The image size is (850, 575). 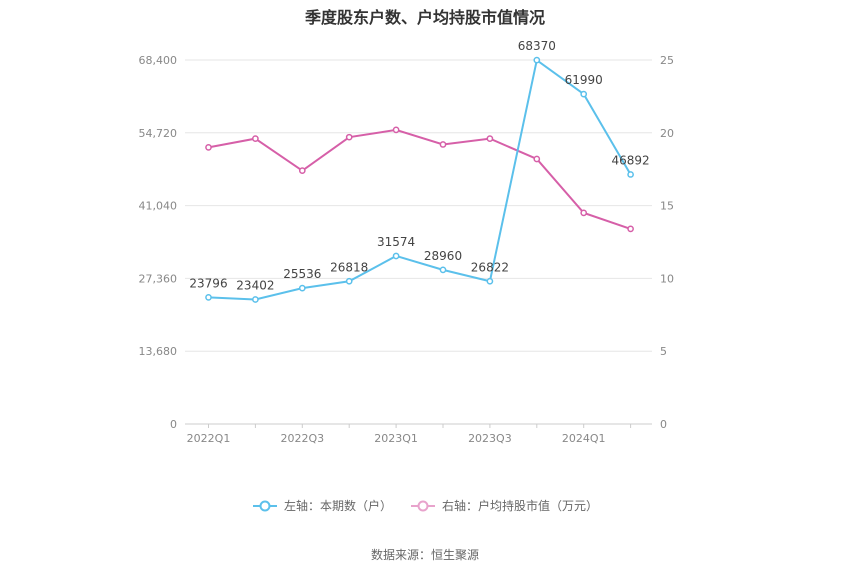 I want to click on legend-right-marker, so click(x=423, y=505).